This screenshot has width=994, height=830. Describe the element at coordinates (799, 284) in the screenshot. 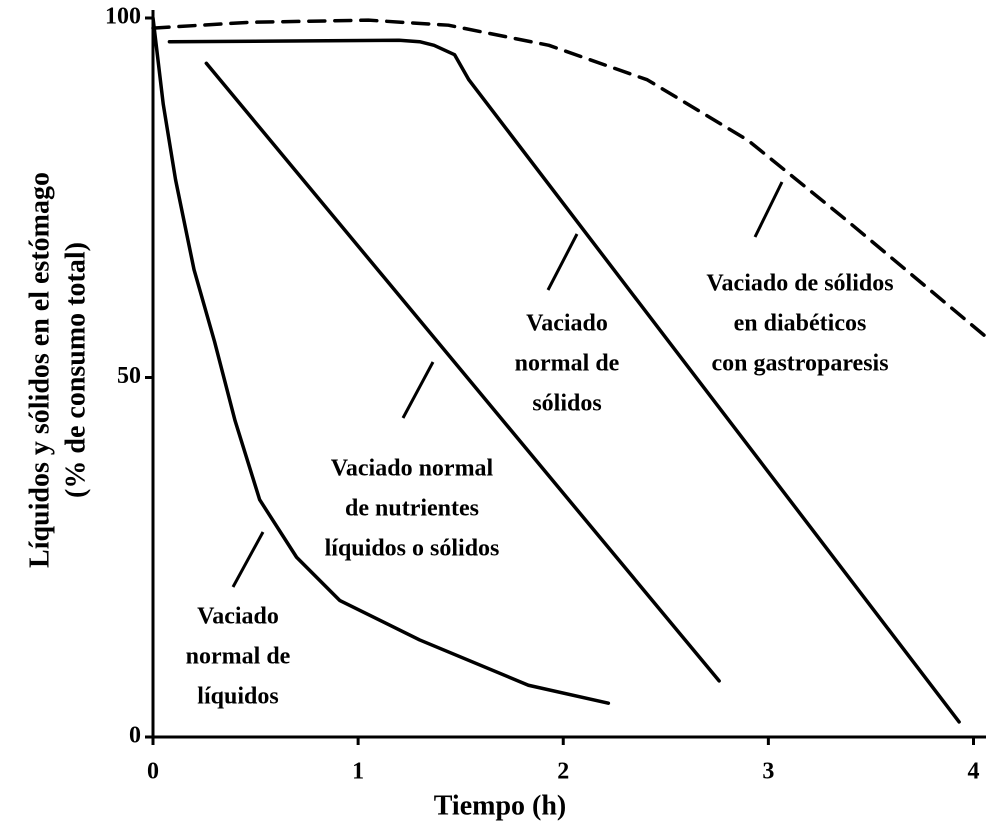

I see `annotation: Vaciado de sólidos` at that location.